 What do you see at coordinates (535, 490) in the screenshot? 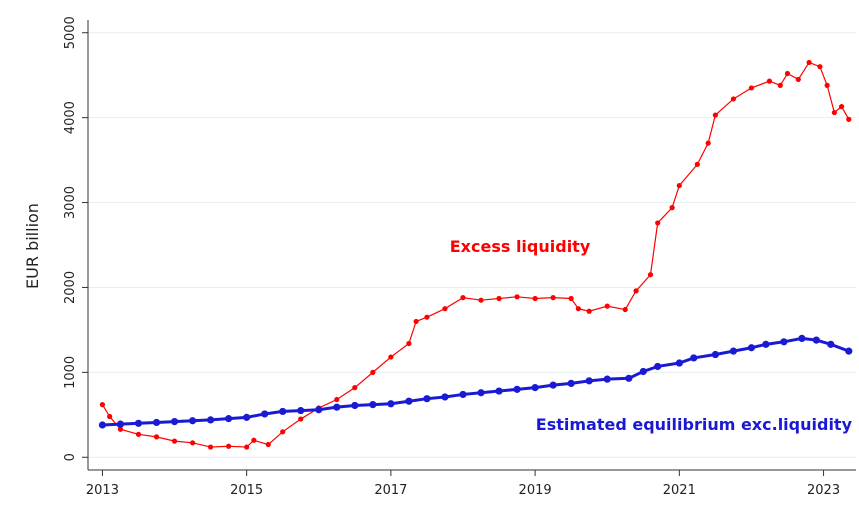
I see `x-tick-label: 2019` at bounding box center [535, 490].